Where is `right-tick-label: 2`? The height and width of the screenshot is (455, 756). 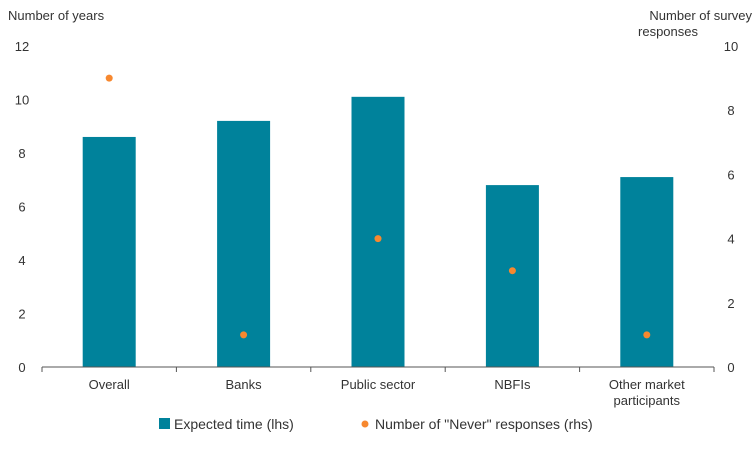
right-tick-label: 2 is located at coordinates (730, 303).